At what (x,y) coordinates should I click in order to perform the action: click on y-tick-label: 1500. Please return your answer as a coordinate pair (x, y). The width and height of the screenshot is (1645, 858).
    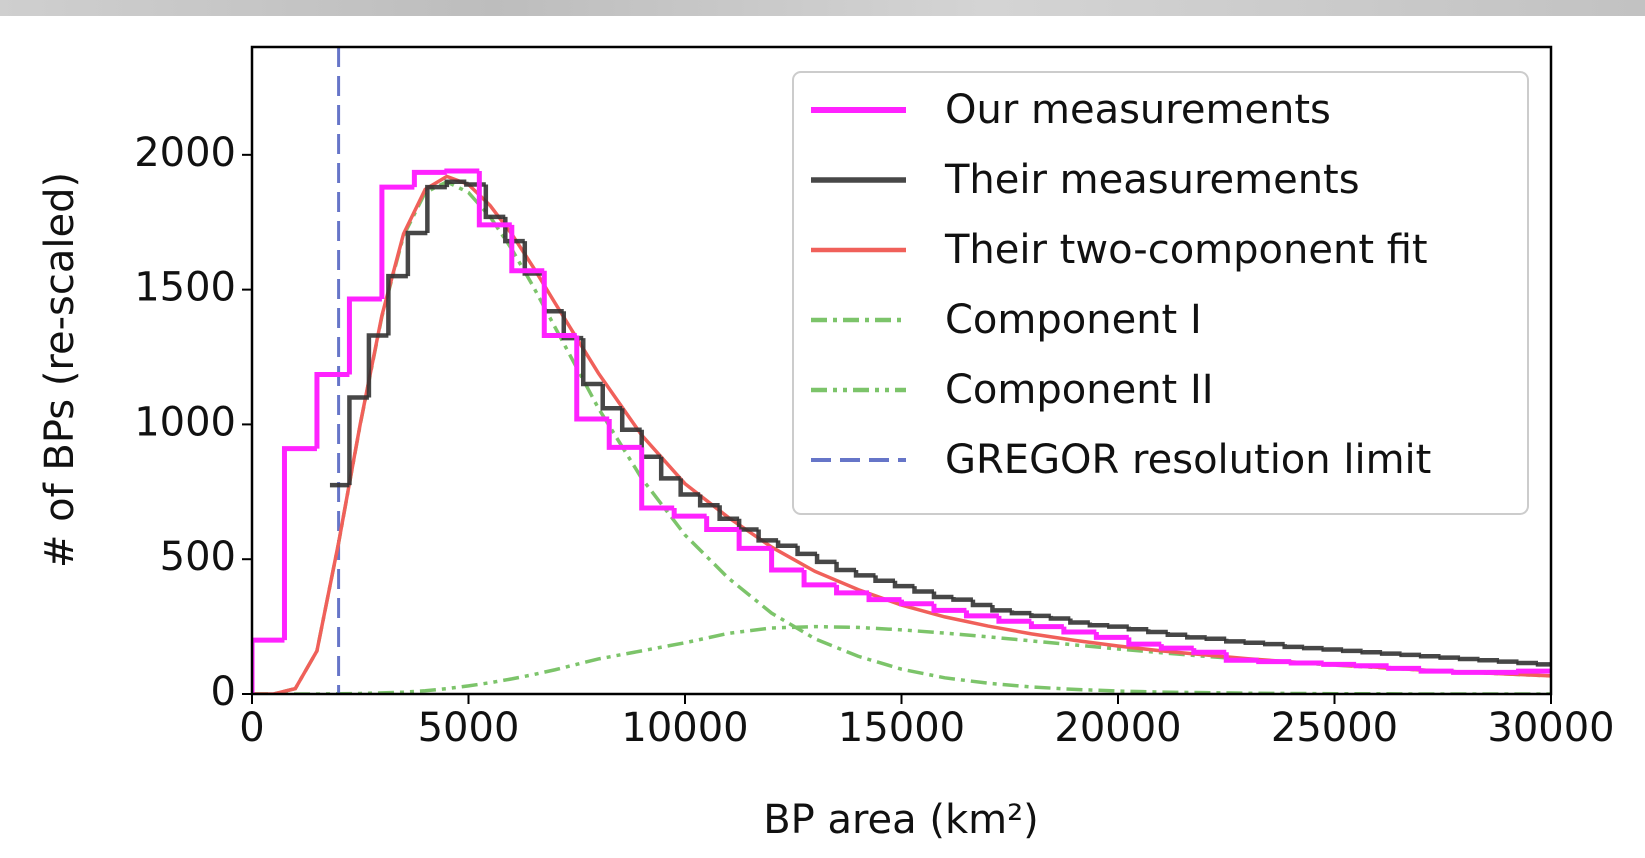
    Looking at the image, I should click on (185, 288).